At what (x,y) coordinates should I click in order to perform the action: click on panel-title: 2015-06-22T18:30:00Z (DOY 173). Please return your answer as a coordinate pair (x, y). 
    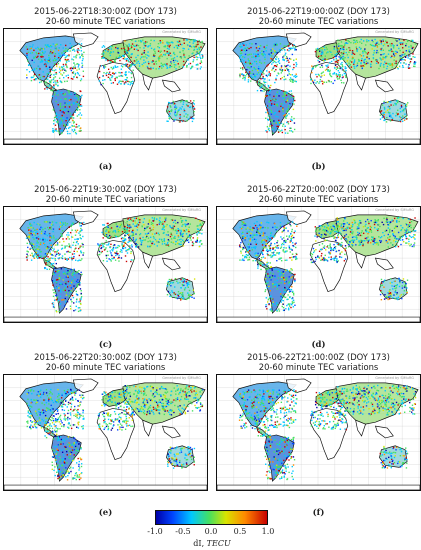
    Looking at the image, I should click on (105, 11).